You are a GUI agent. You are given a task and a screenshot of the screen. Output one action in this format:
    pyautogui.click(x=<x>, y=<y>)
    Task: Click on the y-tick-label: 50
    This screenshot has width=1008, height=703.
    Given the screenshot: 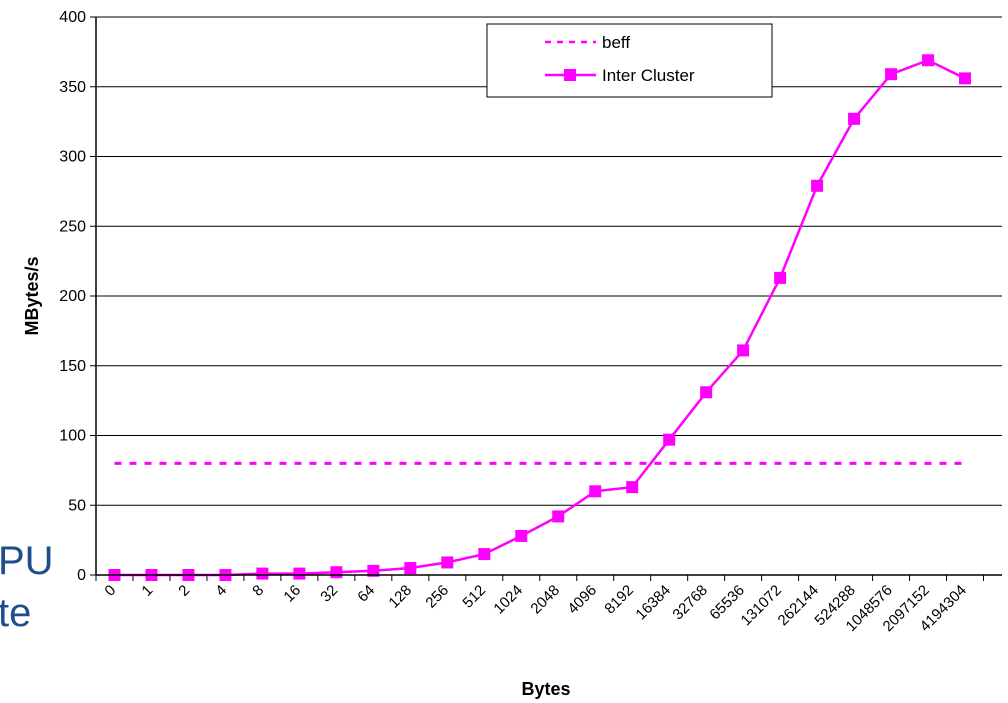 What is the action you would take?
    pyautogui.click(x=77, y=505)
    